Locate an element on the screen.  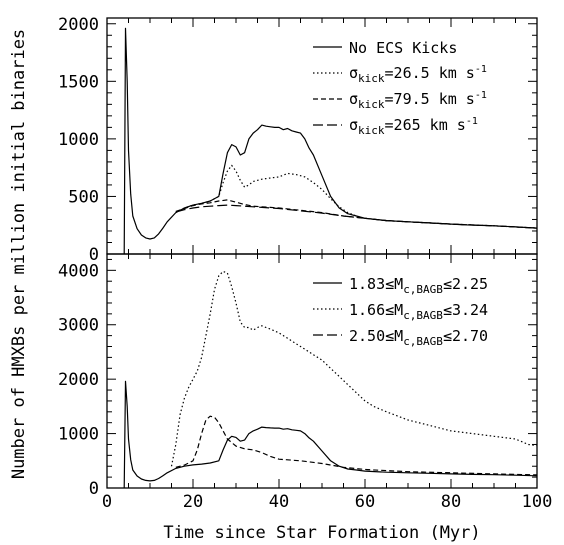
legend-label-mc-166: 1.66≤Mc,BAGB≤3.24 is located at coordinates (418, 311).